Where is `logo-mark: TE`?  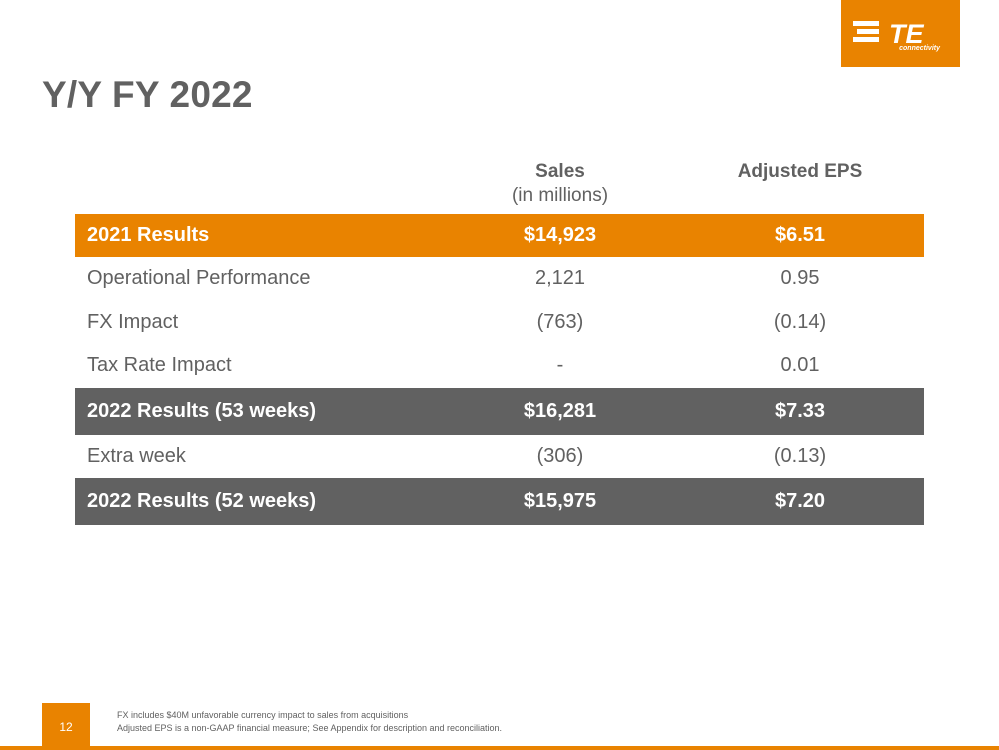 logo-mark: TE is located at coordinates (906, 34).